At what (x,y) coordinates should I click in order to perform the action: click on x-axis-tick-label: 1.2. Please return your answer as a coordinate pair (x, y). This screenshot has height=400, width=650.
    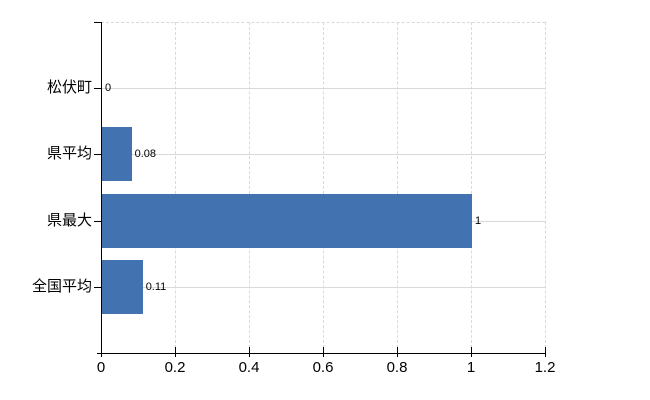
    Looking at the image, I should click on (545, 367).